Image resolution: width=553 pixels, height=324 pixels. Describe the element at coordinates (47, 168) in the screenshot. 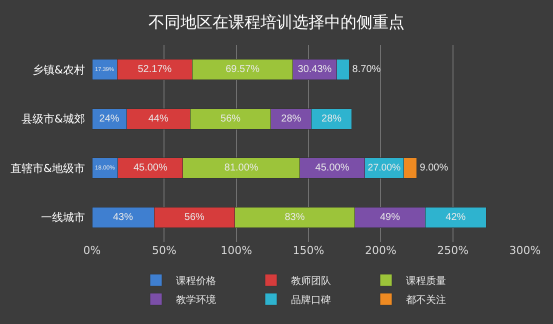

I see `y-tick-label: 直辖市&地级市` at that location.